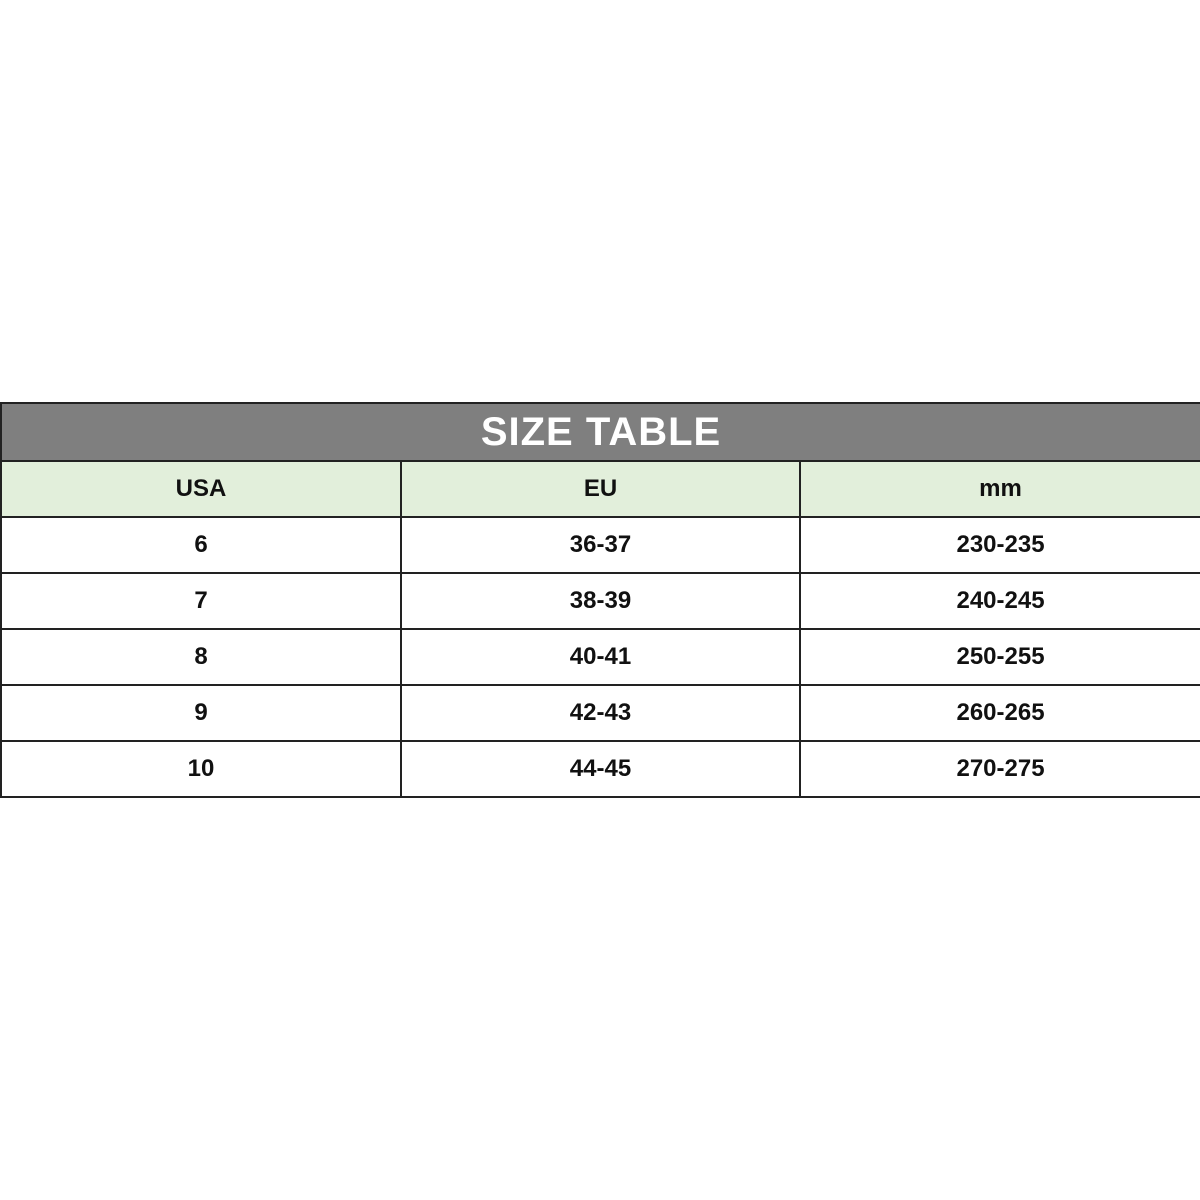  Describe the element at coordinates (999, 713) in the screenshot. I see `cell-mm: 260-265` at that location.